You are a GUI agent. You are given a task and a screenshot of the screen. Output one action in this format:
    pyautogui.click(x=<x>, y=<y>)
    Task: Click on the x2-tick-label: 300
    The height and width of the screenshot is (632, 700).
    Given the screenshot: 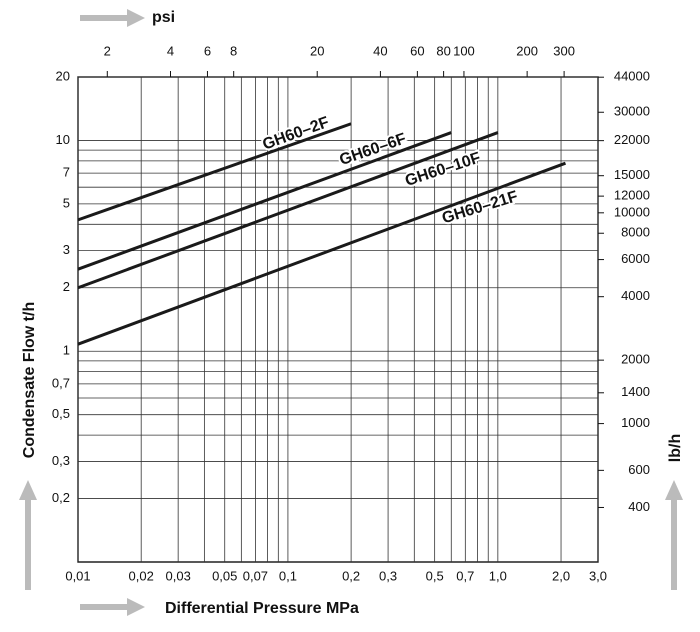 What is the action you would take?
    pyautogui.click(x=564, y=50)
    